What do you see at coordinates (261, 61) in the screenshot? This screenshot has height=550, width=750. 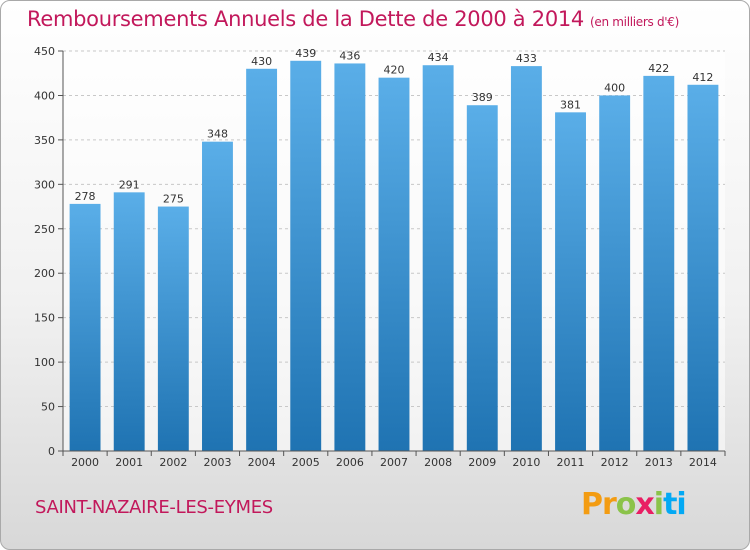 I see `bar-value-label: 430` at bounding box center [261, 61].